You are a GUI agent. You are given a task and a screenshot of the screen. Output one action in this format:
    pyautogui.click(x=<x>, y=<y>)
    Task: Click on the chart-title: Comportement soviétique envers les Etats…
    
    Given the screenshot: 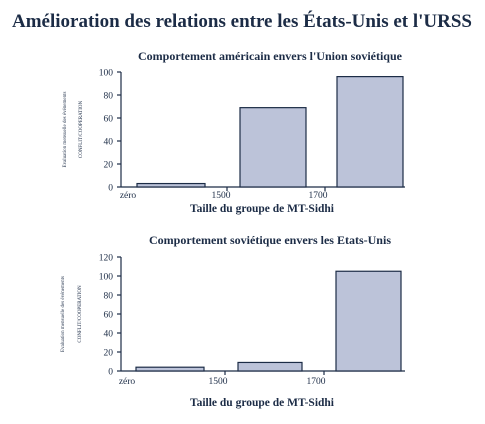 What is the action you would take?
    pyautogui.click(x=270, y=240)
    